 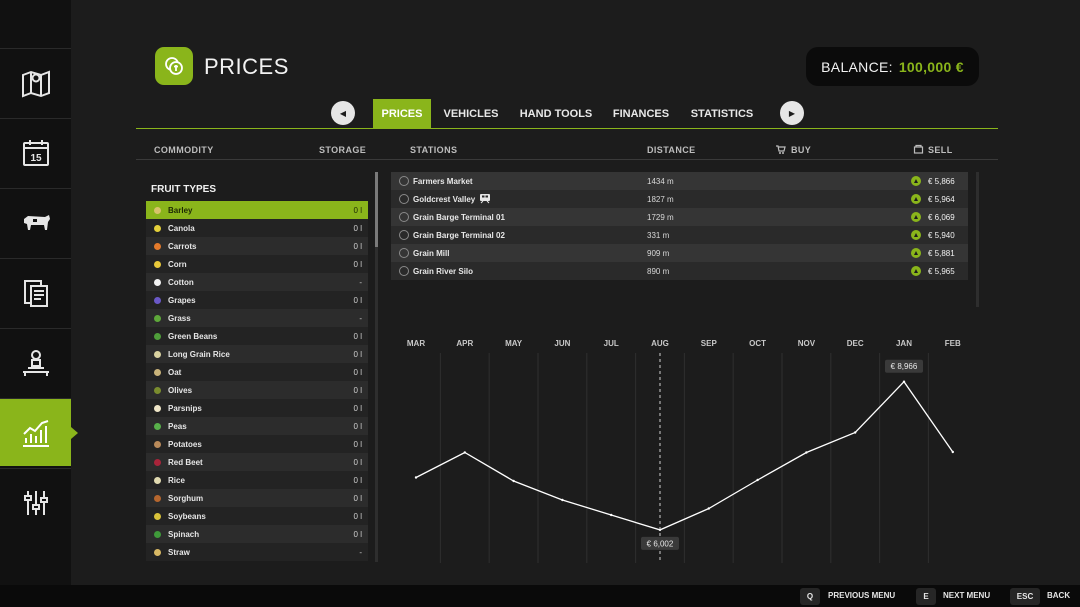 I want to click on fruit-row: Soybeans 0 l, so click(x=257, y=516).